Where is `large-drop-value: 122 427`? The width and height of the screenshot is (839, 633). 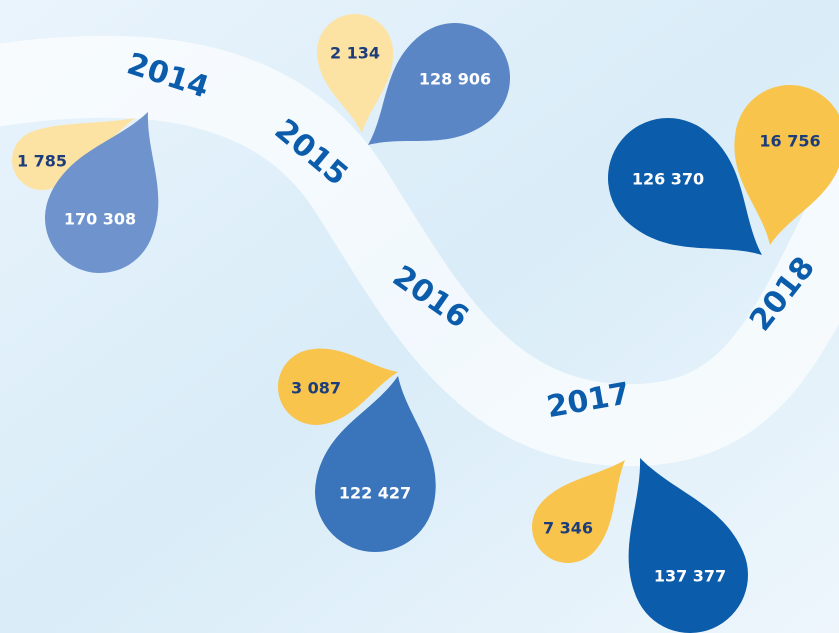
large-drop-value: 122 427 is located at coordinates (375, 493).